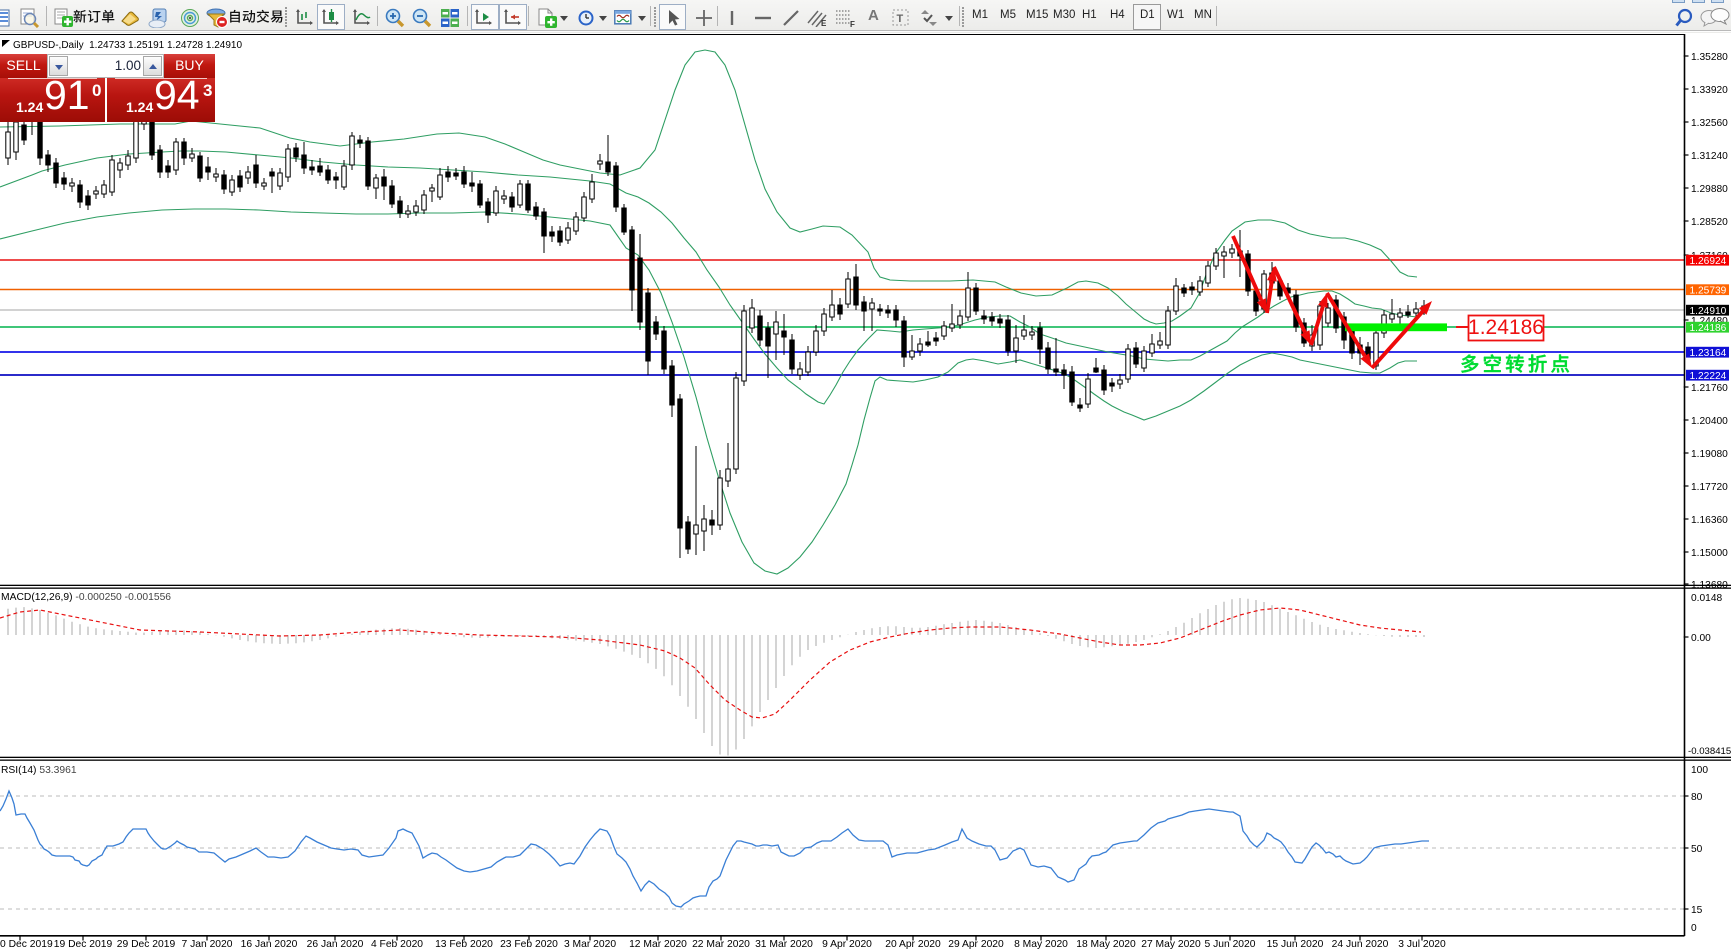 This screenshot has height=952, width=1731. Describe the element at coordinates (1041, 944) in the screenshot. I see `svg-text: 8 May 2020` at that location.